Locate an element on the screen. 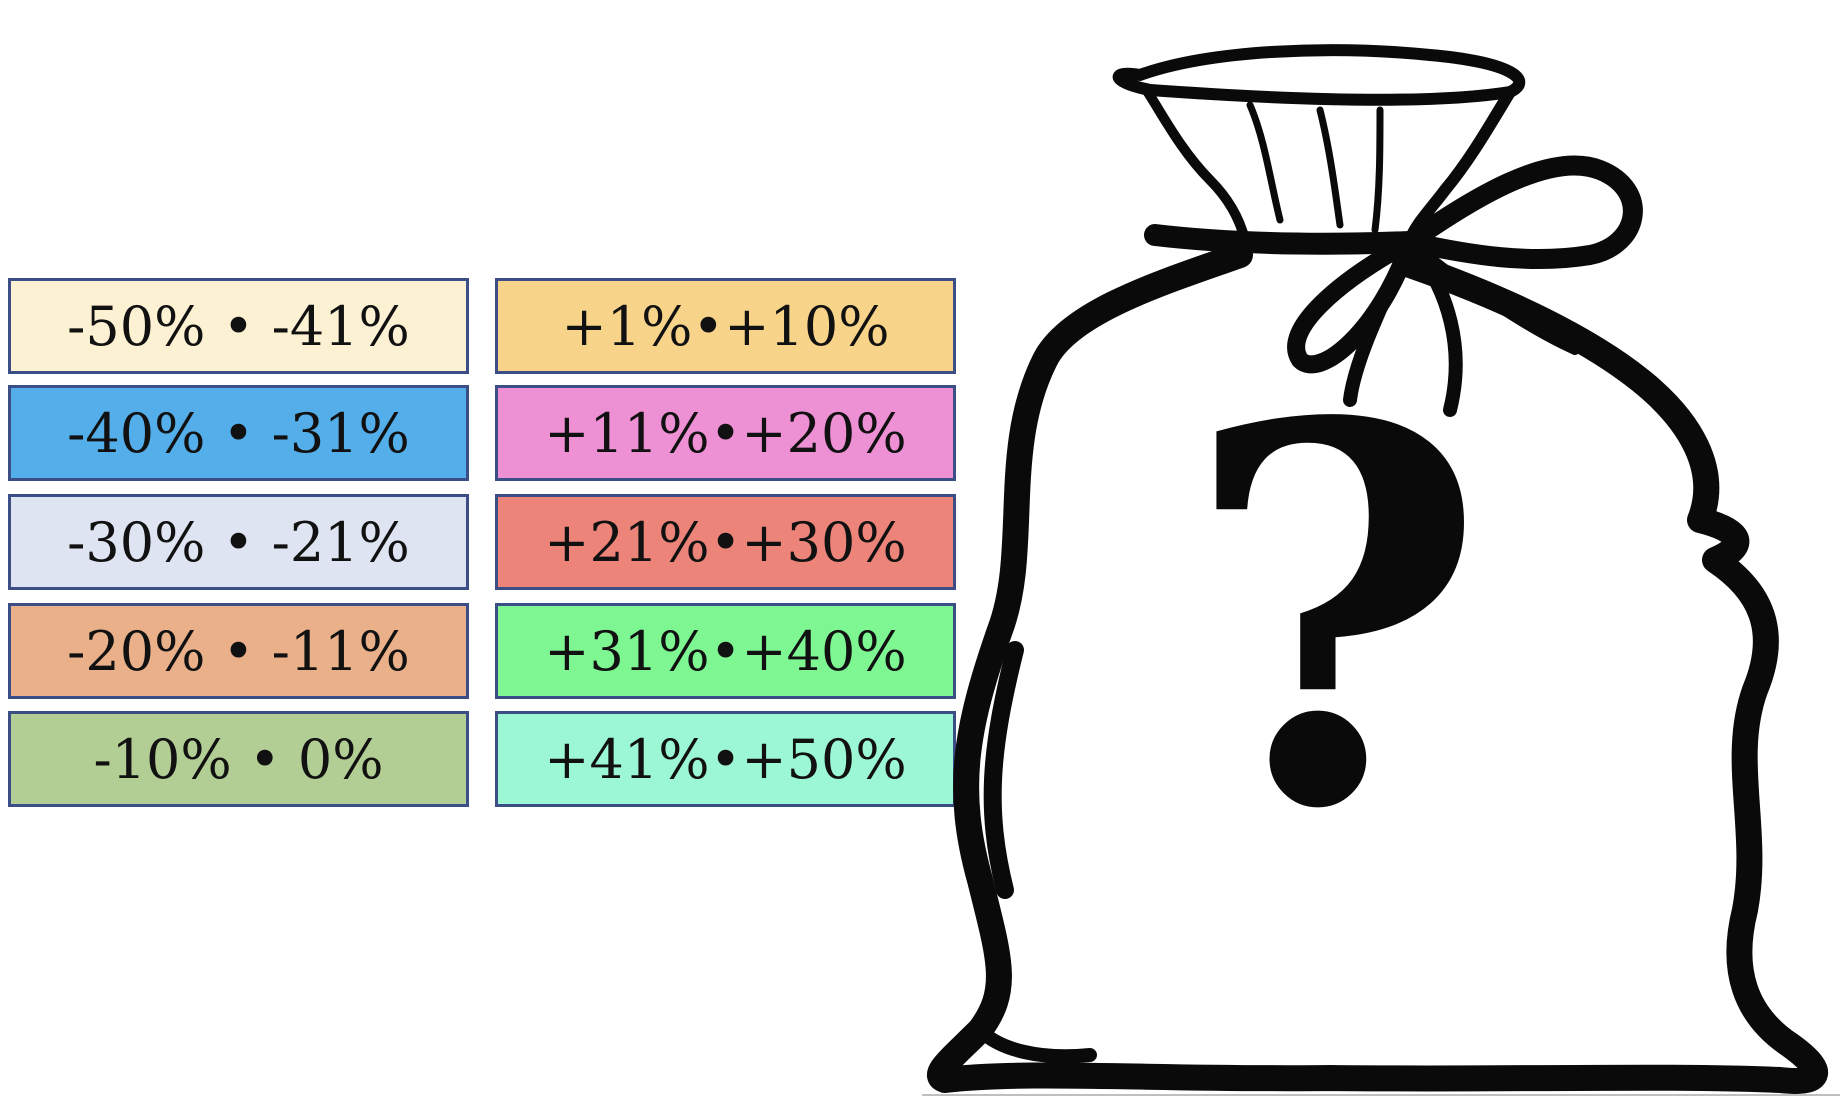 This screenshot has height=1114, width=1840. range-tile-pos11-pos20: +11%•+20% is located at coordinates (725, 433).